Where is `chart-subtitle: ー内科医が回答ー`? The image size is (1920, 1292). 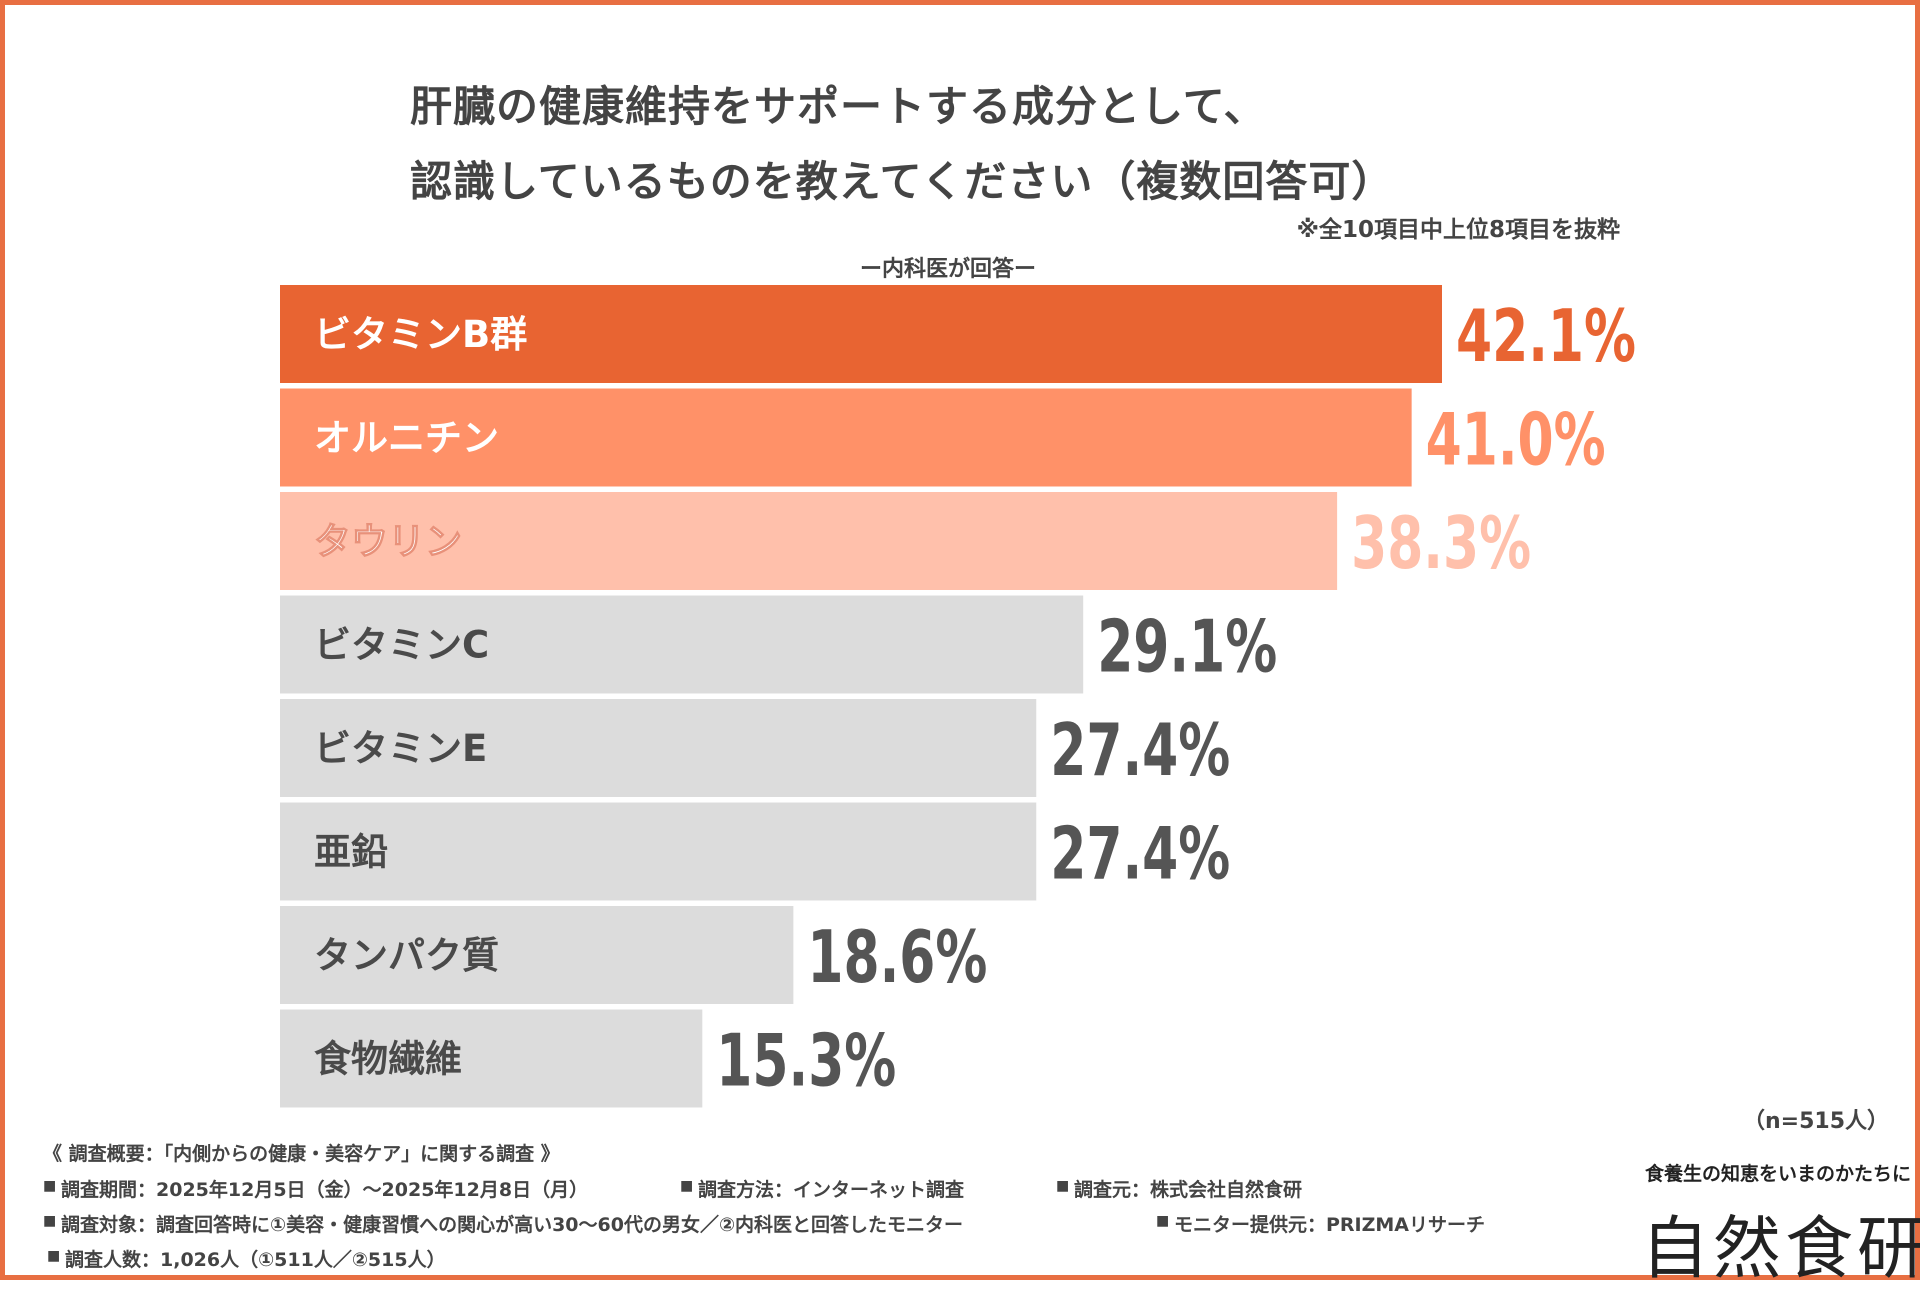
chart-subtitle: ー内科医が回答ー is located at coordinates (948, 269).